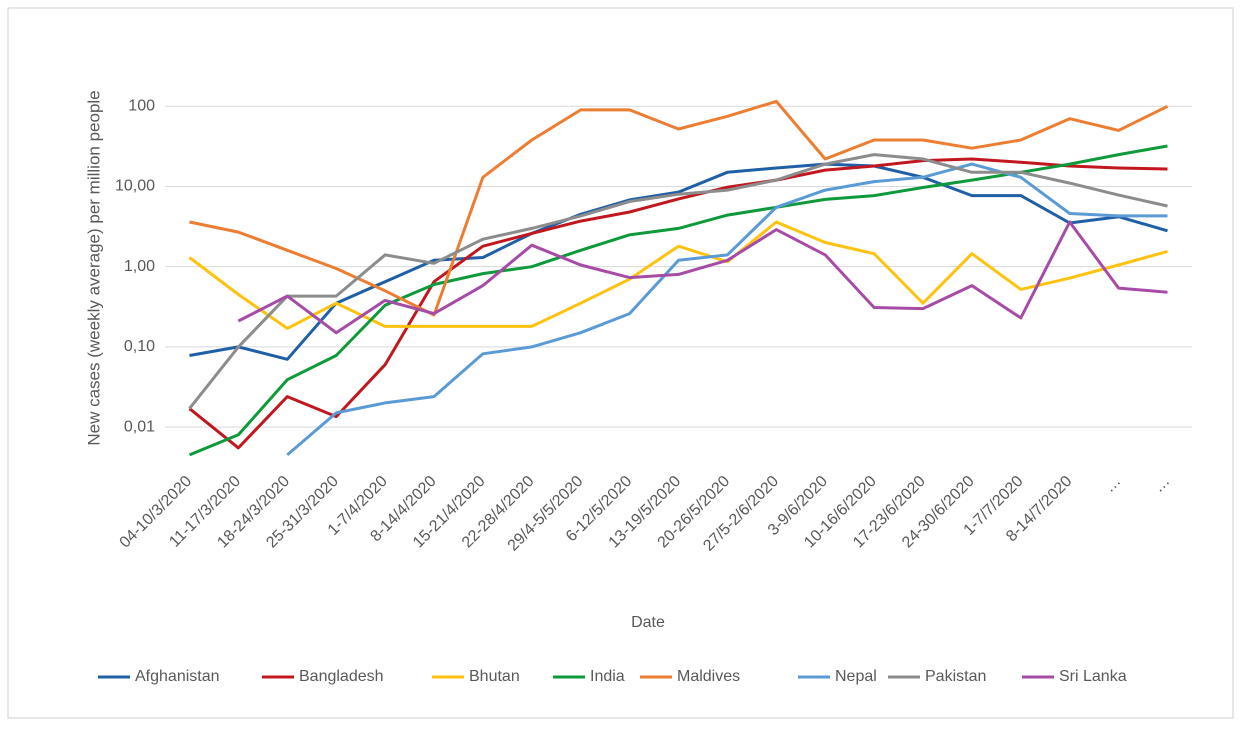  Describe the element at coordinates (139, 346) in the screenshot. I see `y-tick-label: 0,10` at that location.